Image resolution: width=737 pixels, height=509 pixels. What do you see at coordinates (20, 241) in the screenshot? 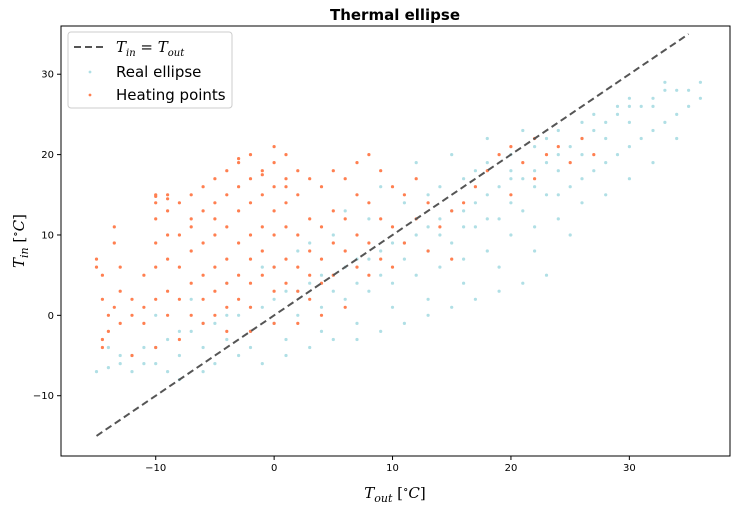
I see `y-axis-label: Tin [∘C]` at bounding box center [20, 241].